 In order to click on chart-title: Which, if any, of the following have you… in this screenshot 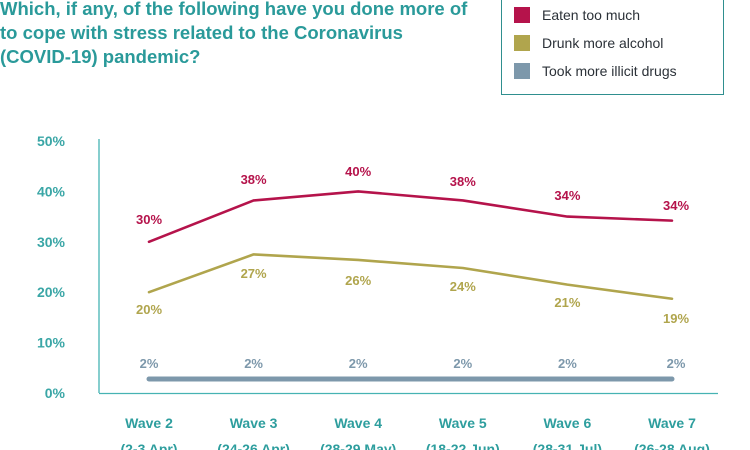, I will do `click(234, 33)`.